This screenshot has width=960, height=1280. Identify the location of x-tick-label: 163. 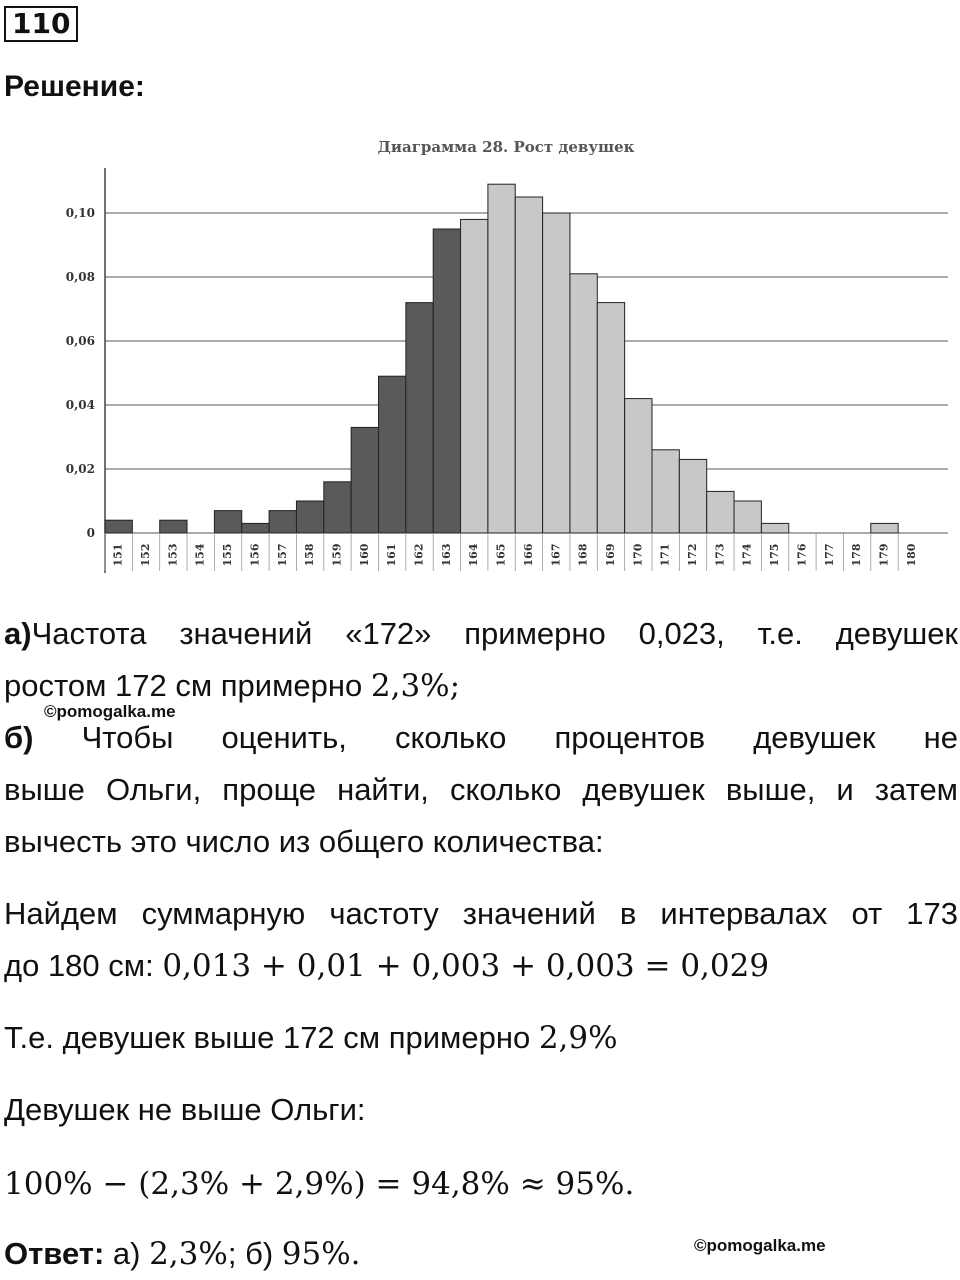
(446, 555).